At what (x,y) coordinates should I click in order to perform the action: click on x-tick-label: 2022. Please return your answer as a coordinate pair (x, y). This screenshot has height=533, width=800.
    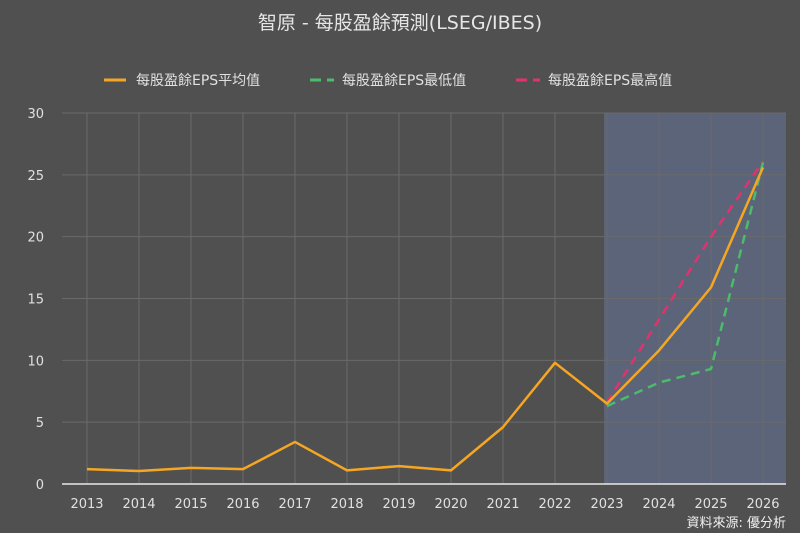
    Looking at the image, I should click on (554, 504).